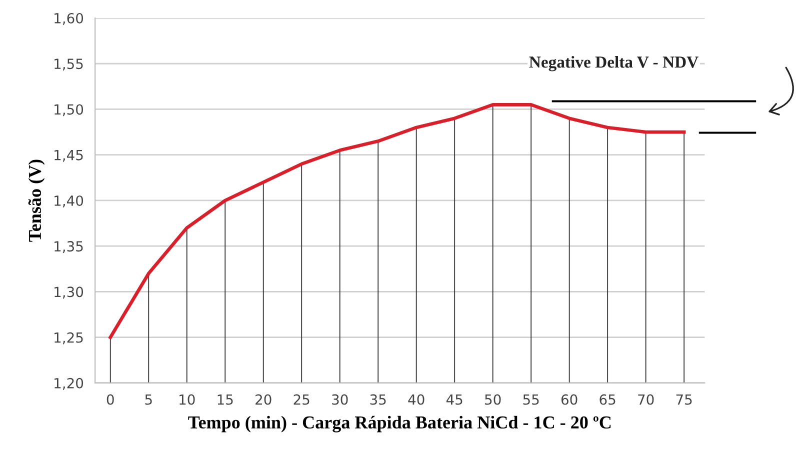 The height and width of the screenshot is (450, 799). I want to click on x-tick-label: 45, so click(454, 399).